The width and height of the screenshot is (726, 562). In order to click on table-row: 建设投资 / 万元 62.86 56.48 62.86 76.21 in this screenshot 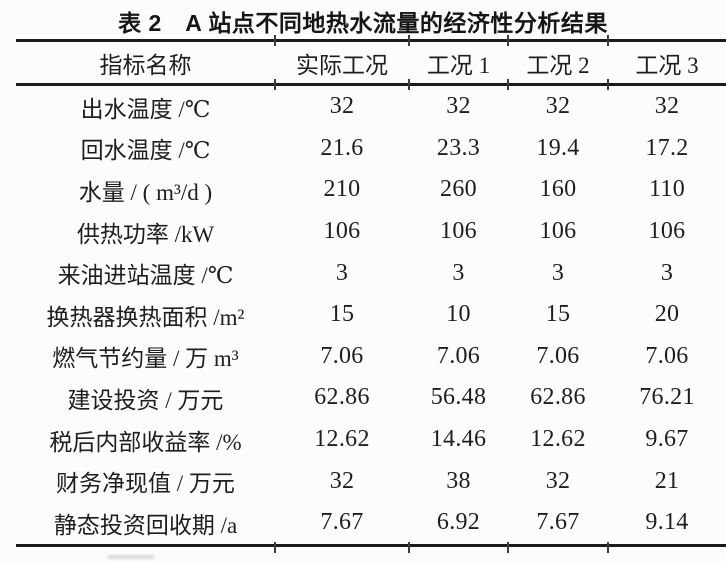, I will do `click(371, 398)`.